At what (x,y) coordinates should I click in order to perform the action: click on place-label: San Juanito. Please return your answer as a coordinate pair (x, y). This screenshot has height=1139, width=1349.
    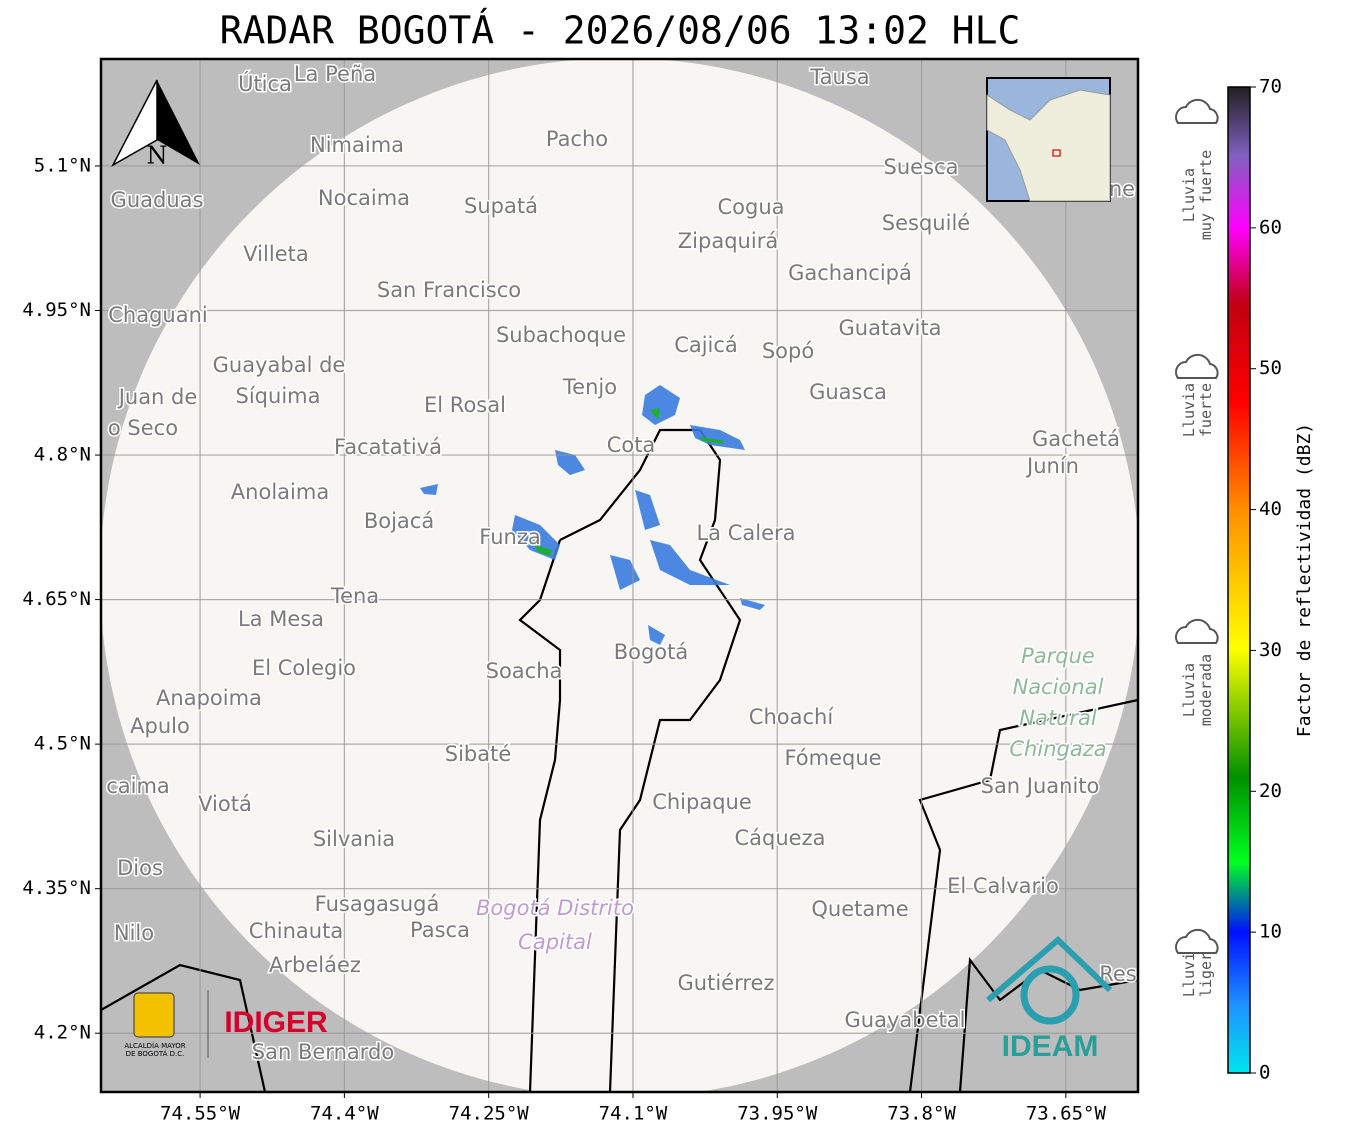
    Looking at the image, I should click on (1040, 786).